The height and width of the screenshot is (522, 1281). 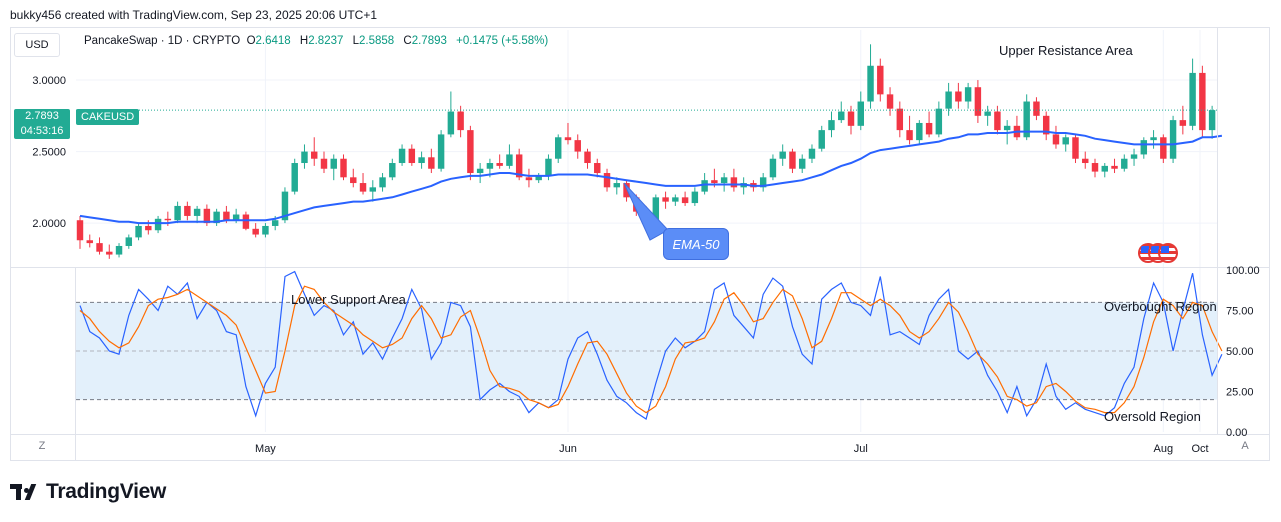 I want to click on us-flag-icon, so click(x=1168, y=253).